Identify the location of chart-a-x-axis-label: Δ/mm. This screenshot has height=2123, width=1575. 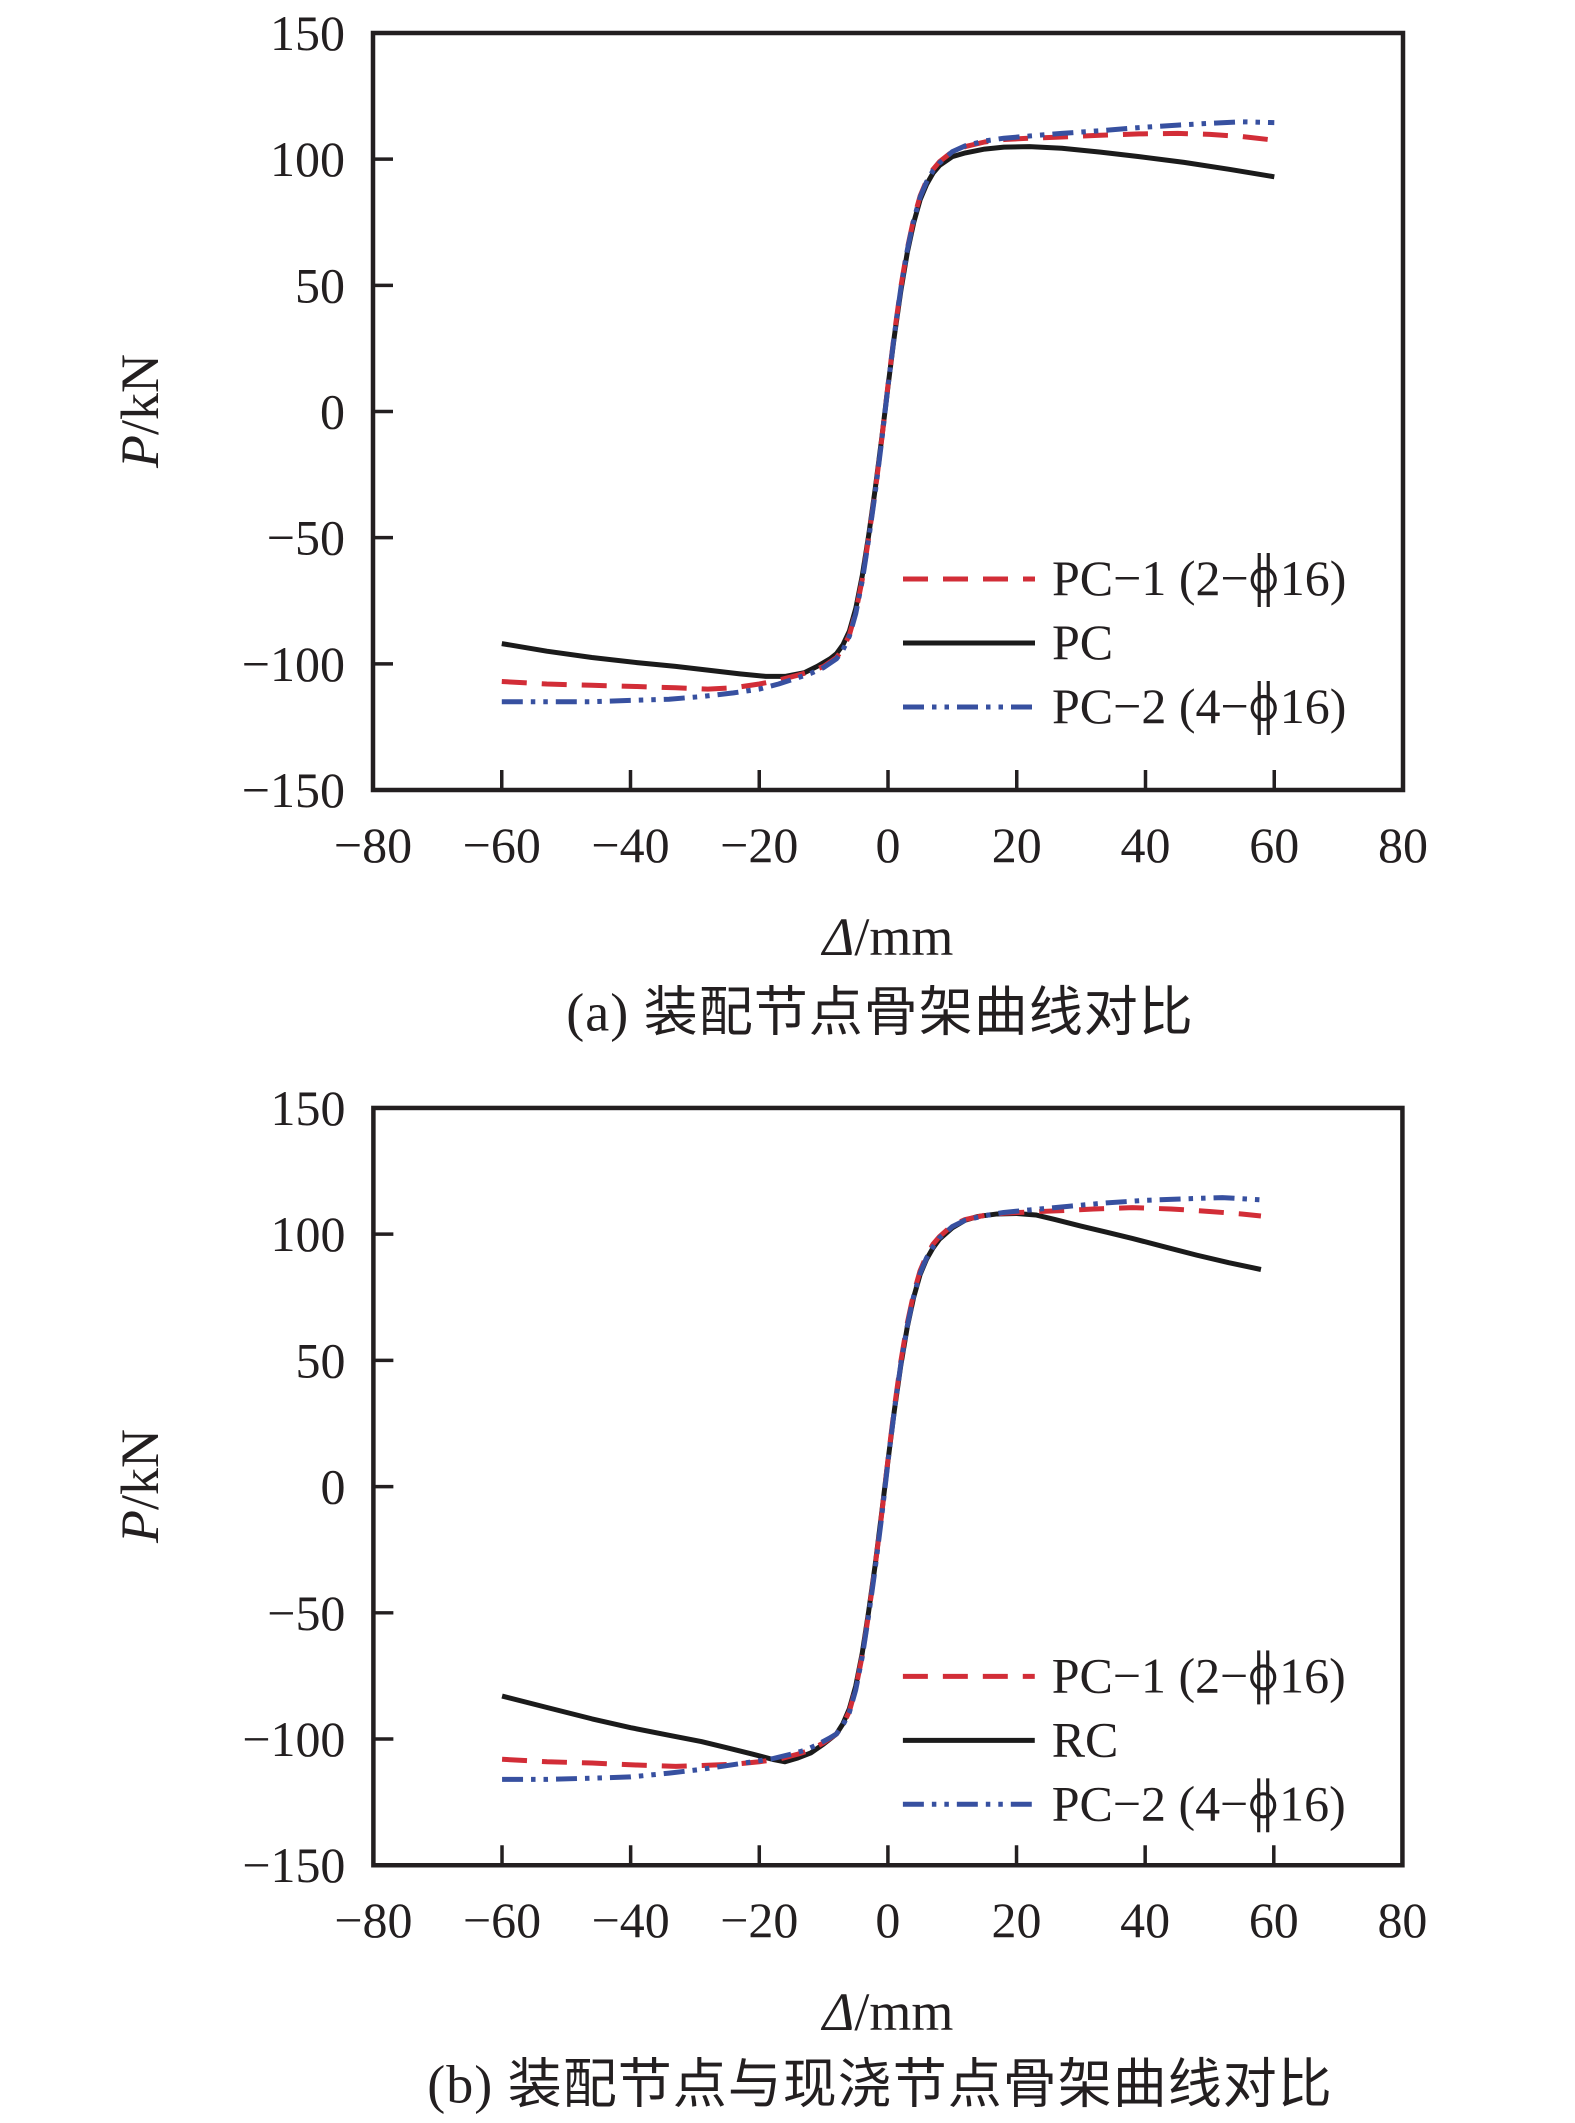
(888, 937).